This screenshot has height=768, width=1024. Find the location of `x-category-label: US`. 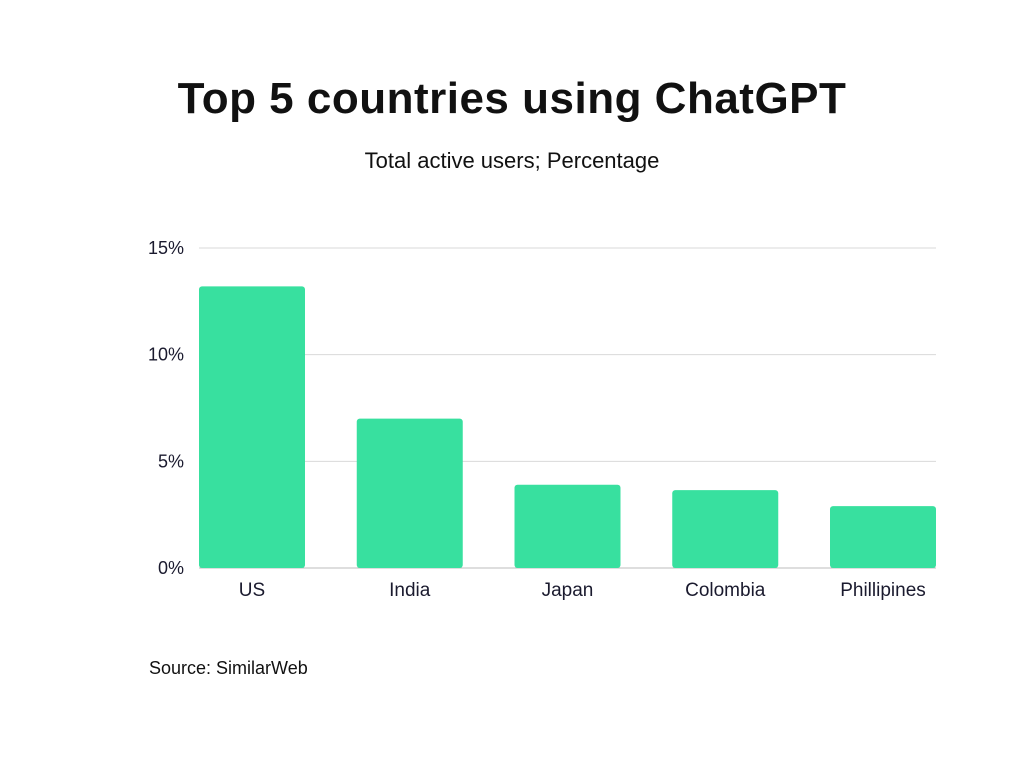

x-category-label: US is located at coordinates (252, 590).